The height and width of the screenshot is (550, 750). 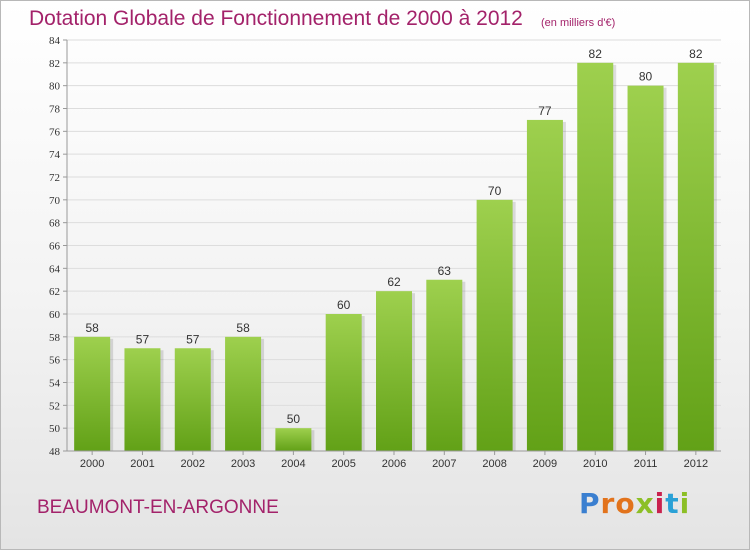 What do you see at coordinates (595, 464) in the screenshot?
I see `x-tick-label: 2010` at bounding box center [595, 464].